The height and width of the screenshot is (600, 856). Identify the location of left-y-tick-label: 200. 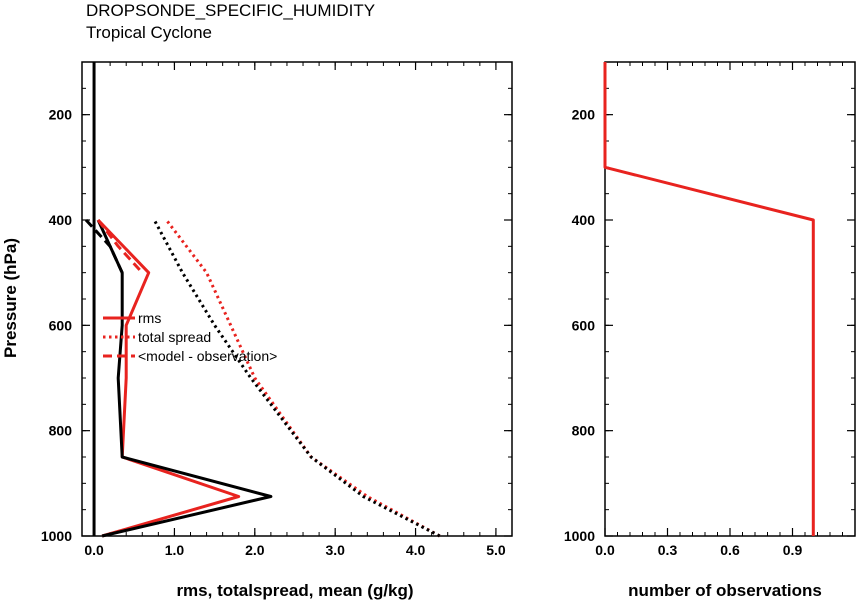
(61, 115).